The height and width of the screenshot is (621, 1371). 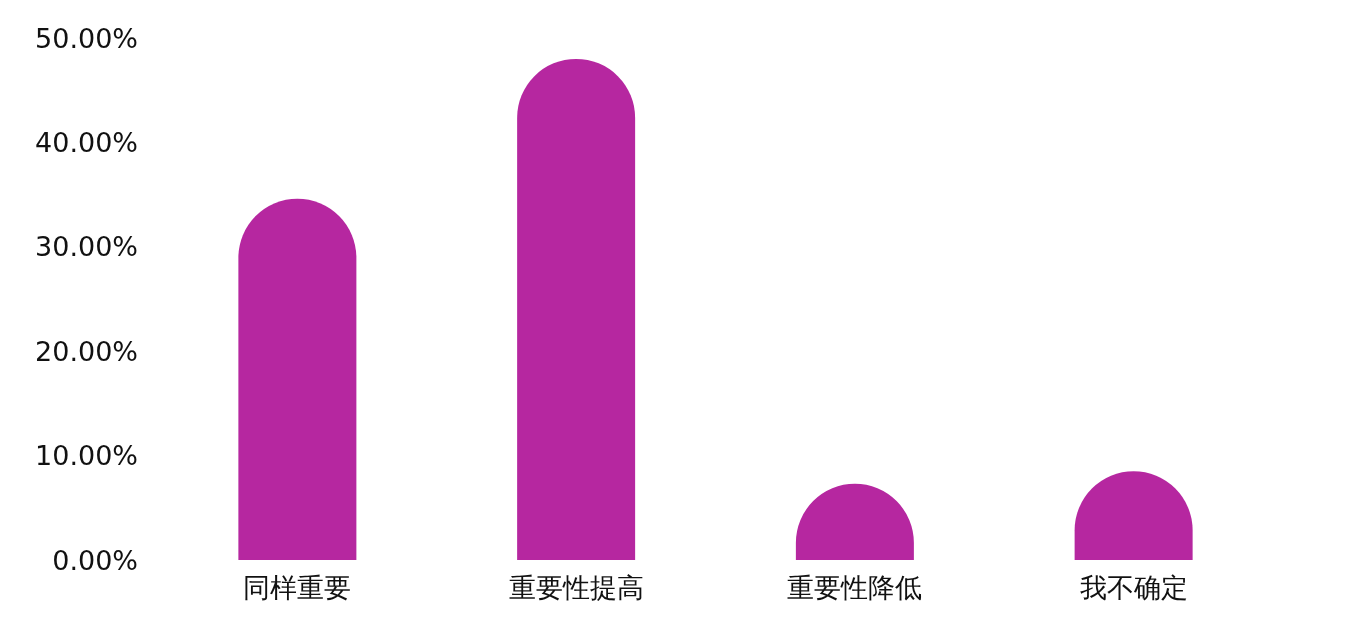 What do you see at coordinates (86, 247) in the screenshot?
I see `y-tick-label: 30.00%` at bounding box center [86, 247].